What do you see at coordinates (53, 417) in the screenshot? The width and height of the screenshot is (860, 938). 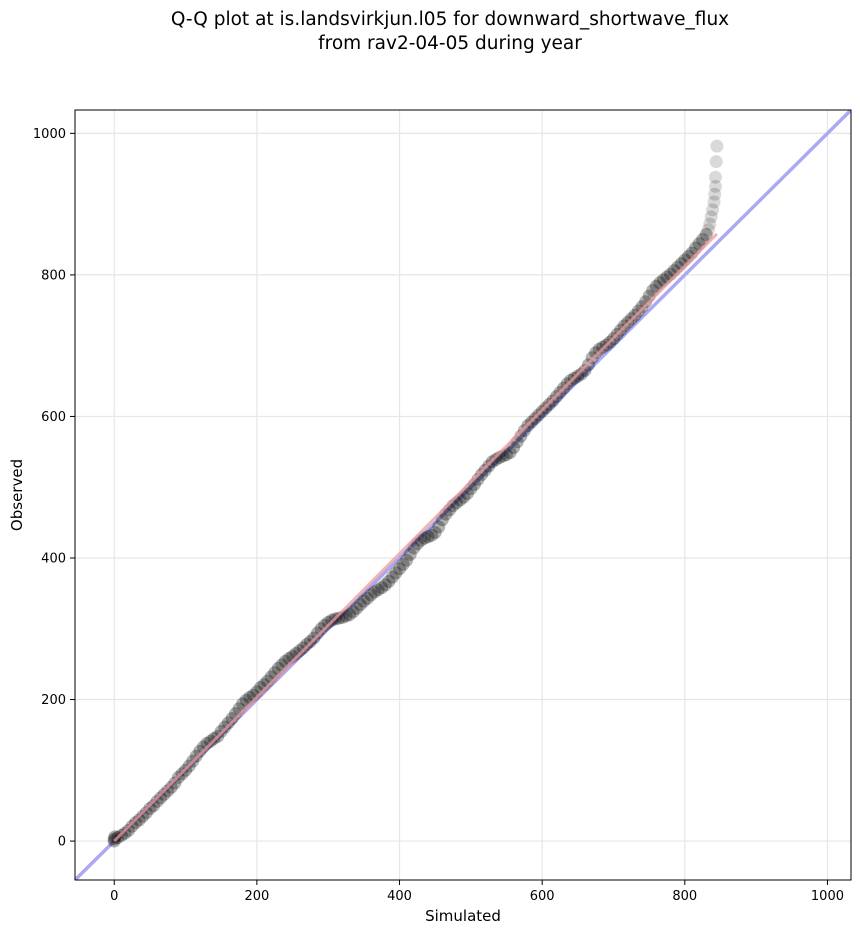 I see `y-tick-label: 600` at bounding box center [53, 417].